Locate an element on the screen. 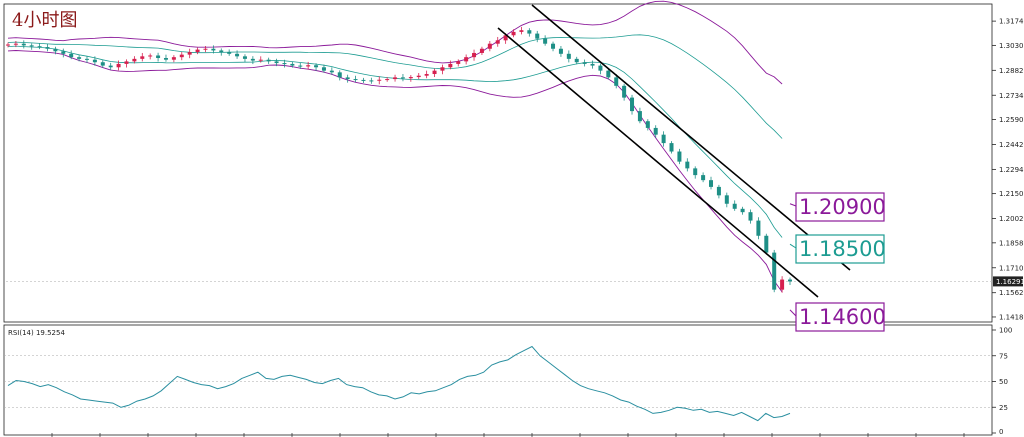 The height and width of the screenshot is (437, 1024). rsi-tick-label: 25 is located at coordinates (1003, 408).